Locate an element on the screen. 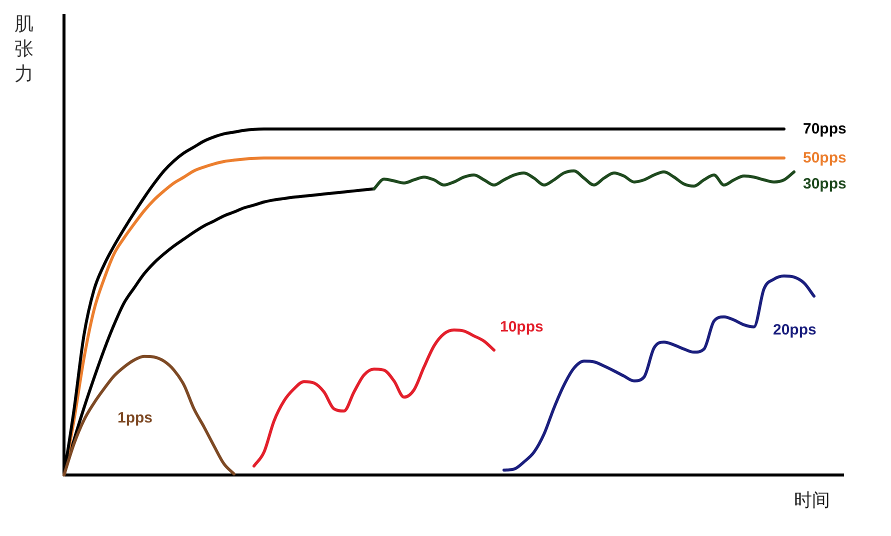 The width and height of the screenshot is (891, 536). series-label: 70pps is located at coordinates (824, 129).